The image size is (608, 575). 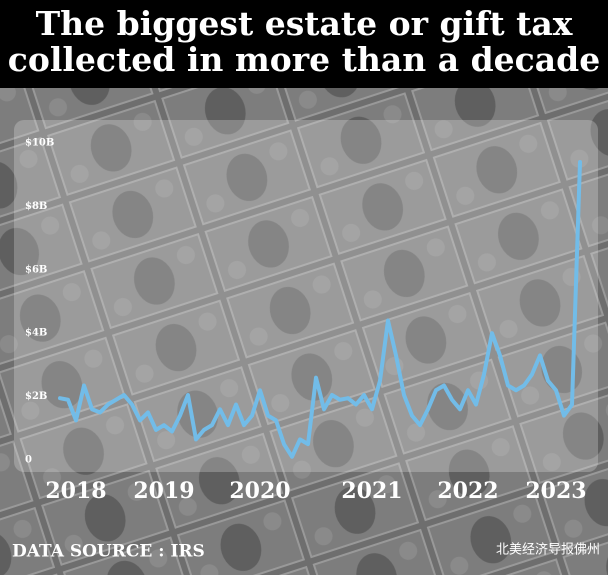 What do you see at coordinates (39, 143) in the screenshot?
I see `y-tick-label: $10B` at bounding box center [39, 143].